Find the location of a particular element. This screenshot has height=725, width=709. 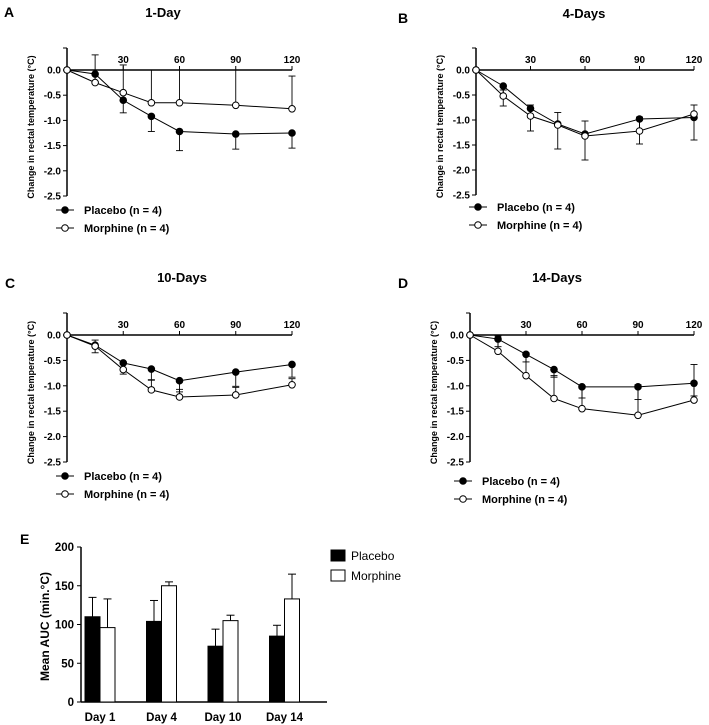

panel-letter: B is located at coordinates (403, 18).